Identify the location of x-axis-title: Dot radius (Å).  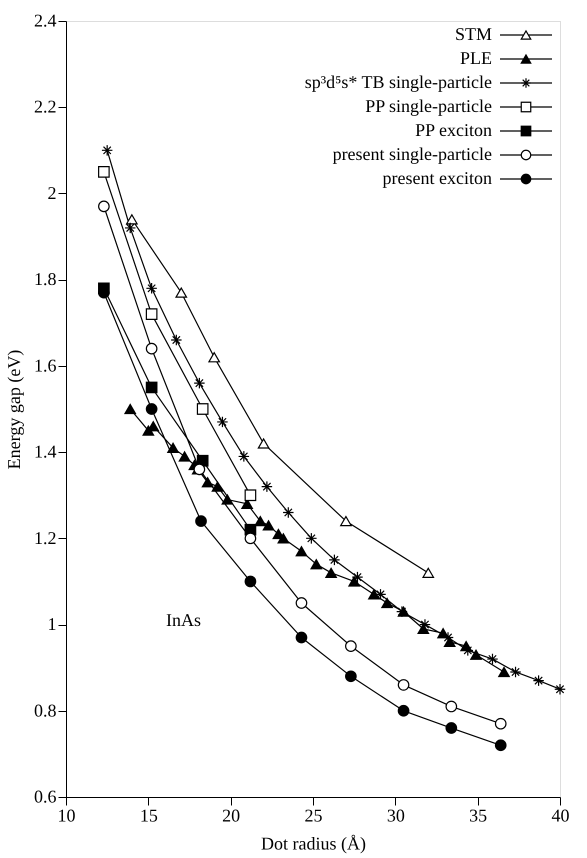
(313, 844).